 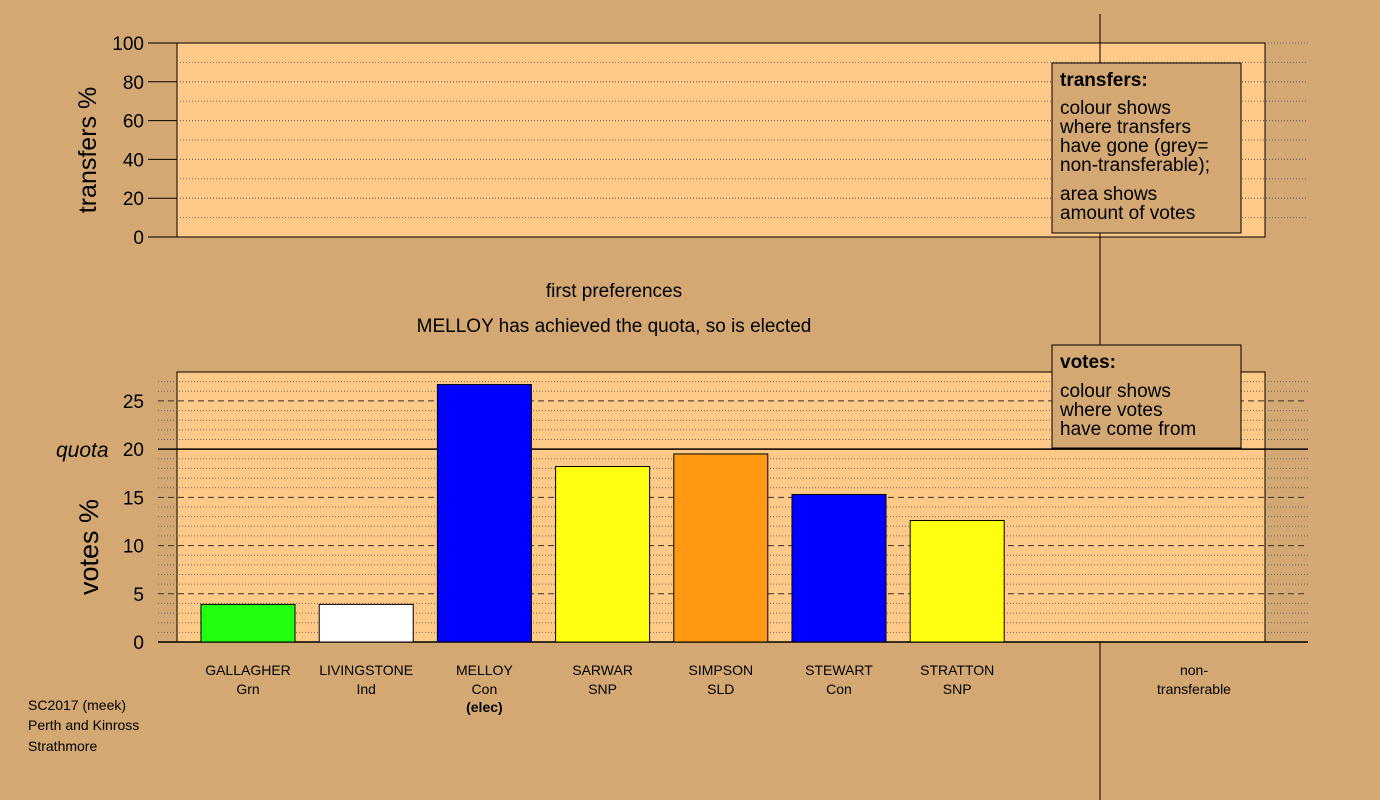 I want to click on vote-bar-livingstone, so click(x=366, y=623).